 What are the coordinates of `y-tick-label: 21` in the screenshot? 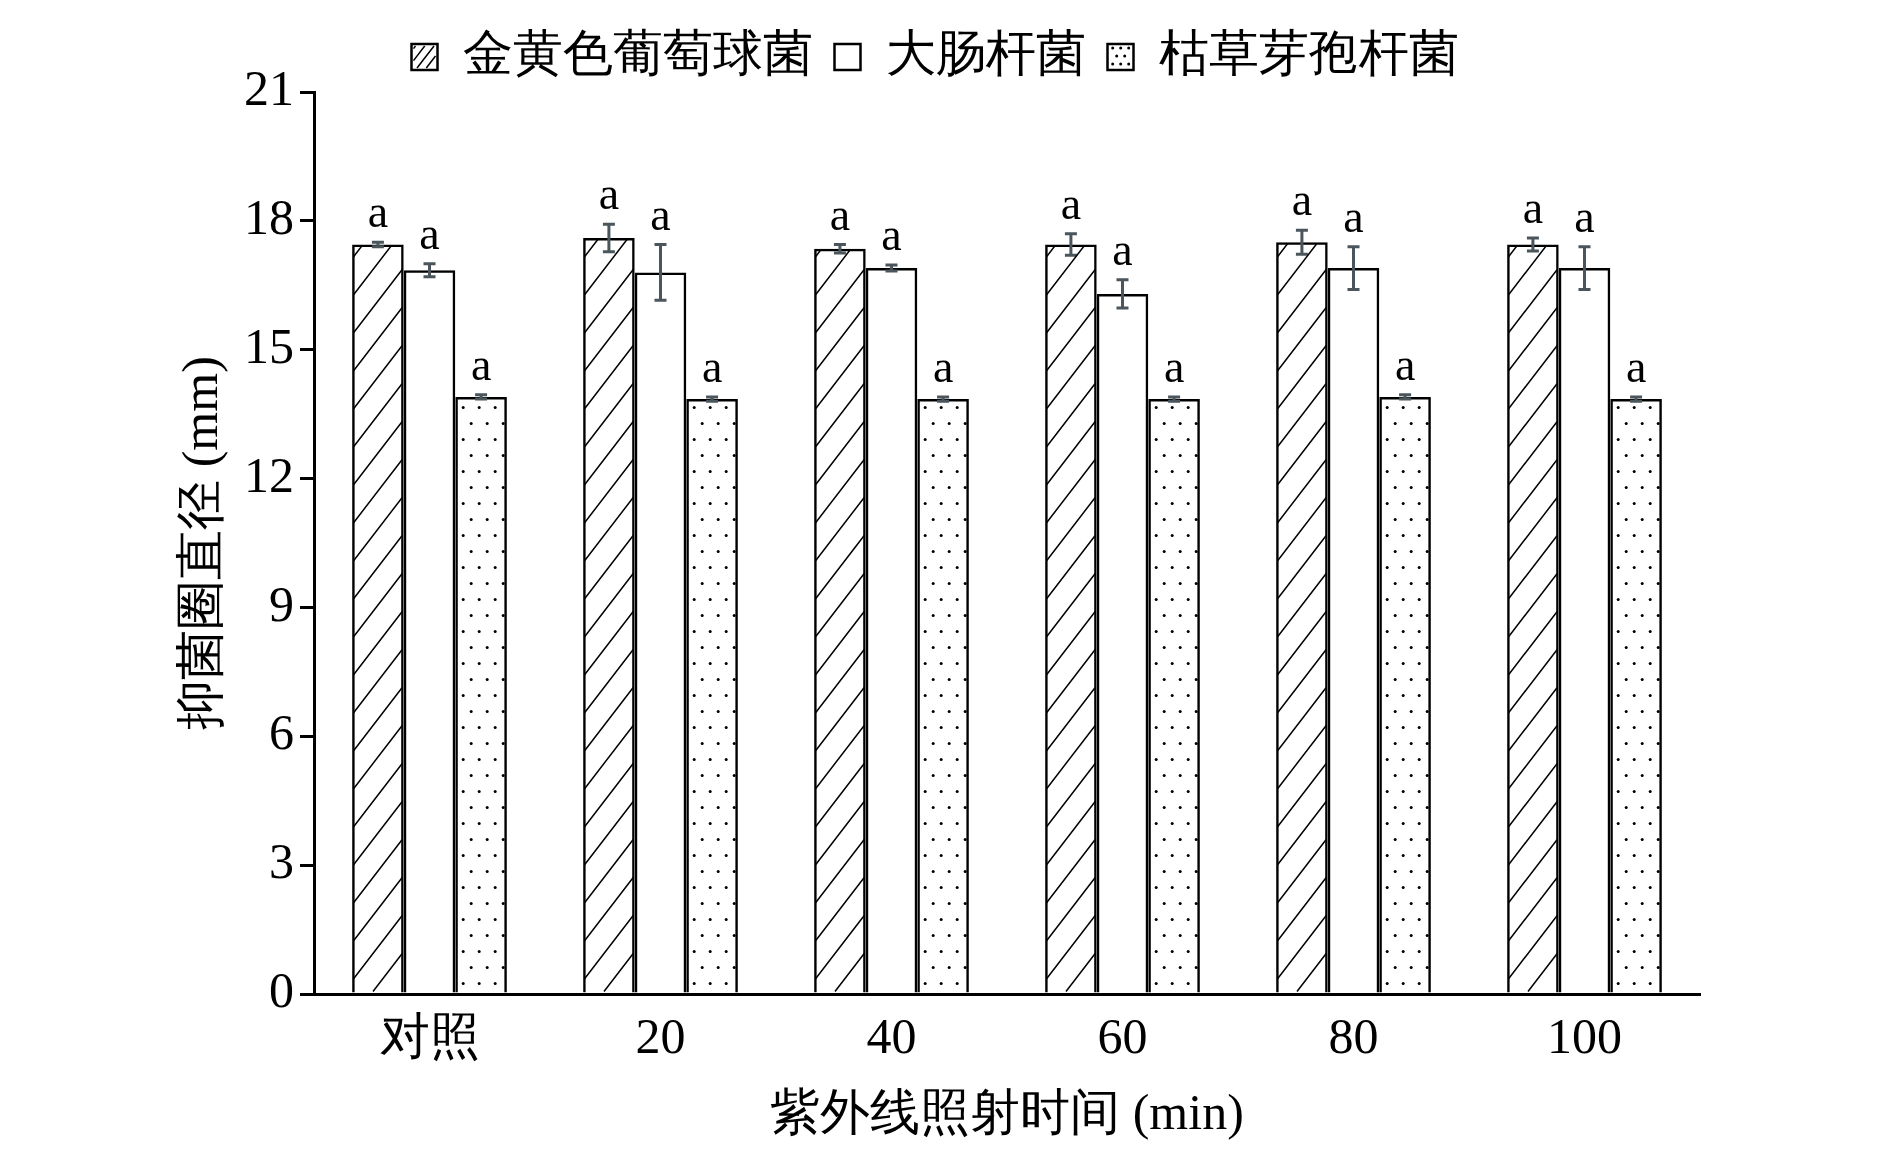 It's located at (269, 88).